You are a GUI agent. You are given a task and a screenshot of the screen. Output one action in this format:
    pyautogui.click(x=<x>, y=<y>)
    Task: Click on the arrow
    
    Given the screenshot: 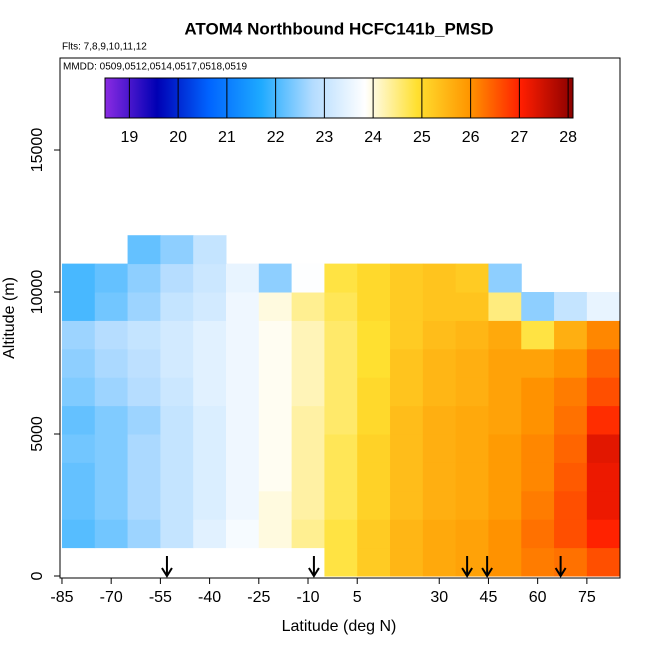 What is the action you would take?
    pyautogui.click(x=560, y=567)
    